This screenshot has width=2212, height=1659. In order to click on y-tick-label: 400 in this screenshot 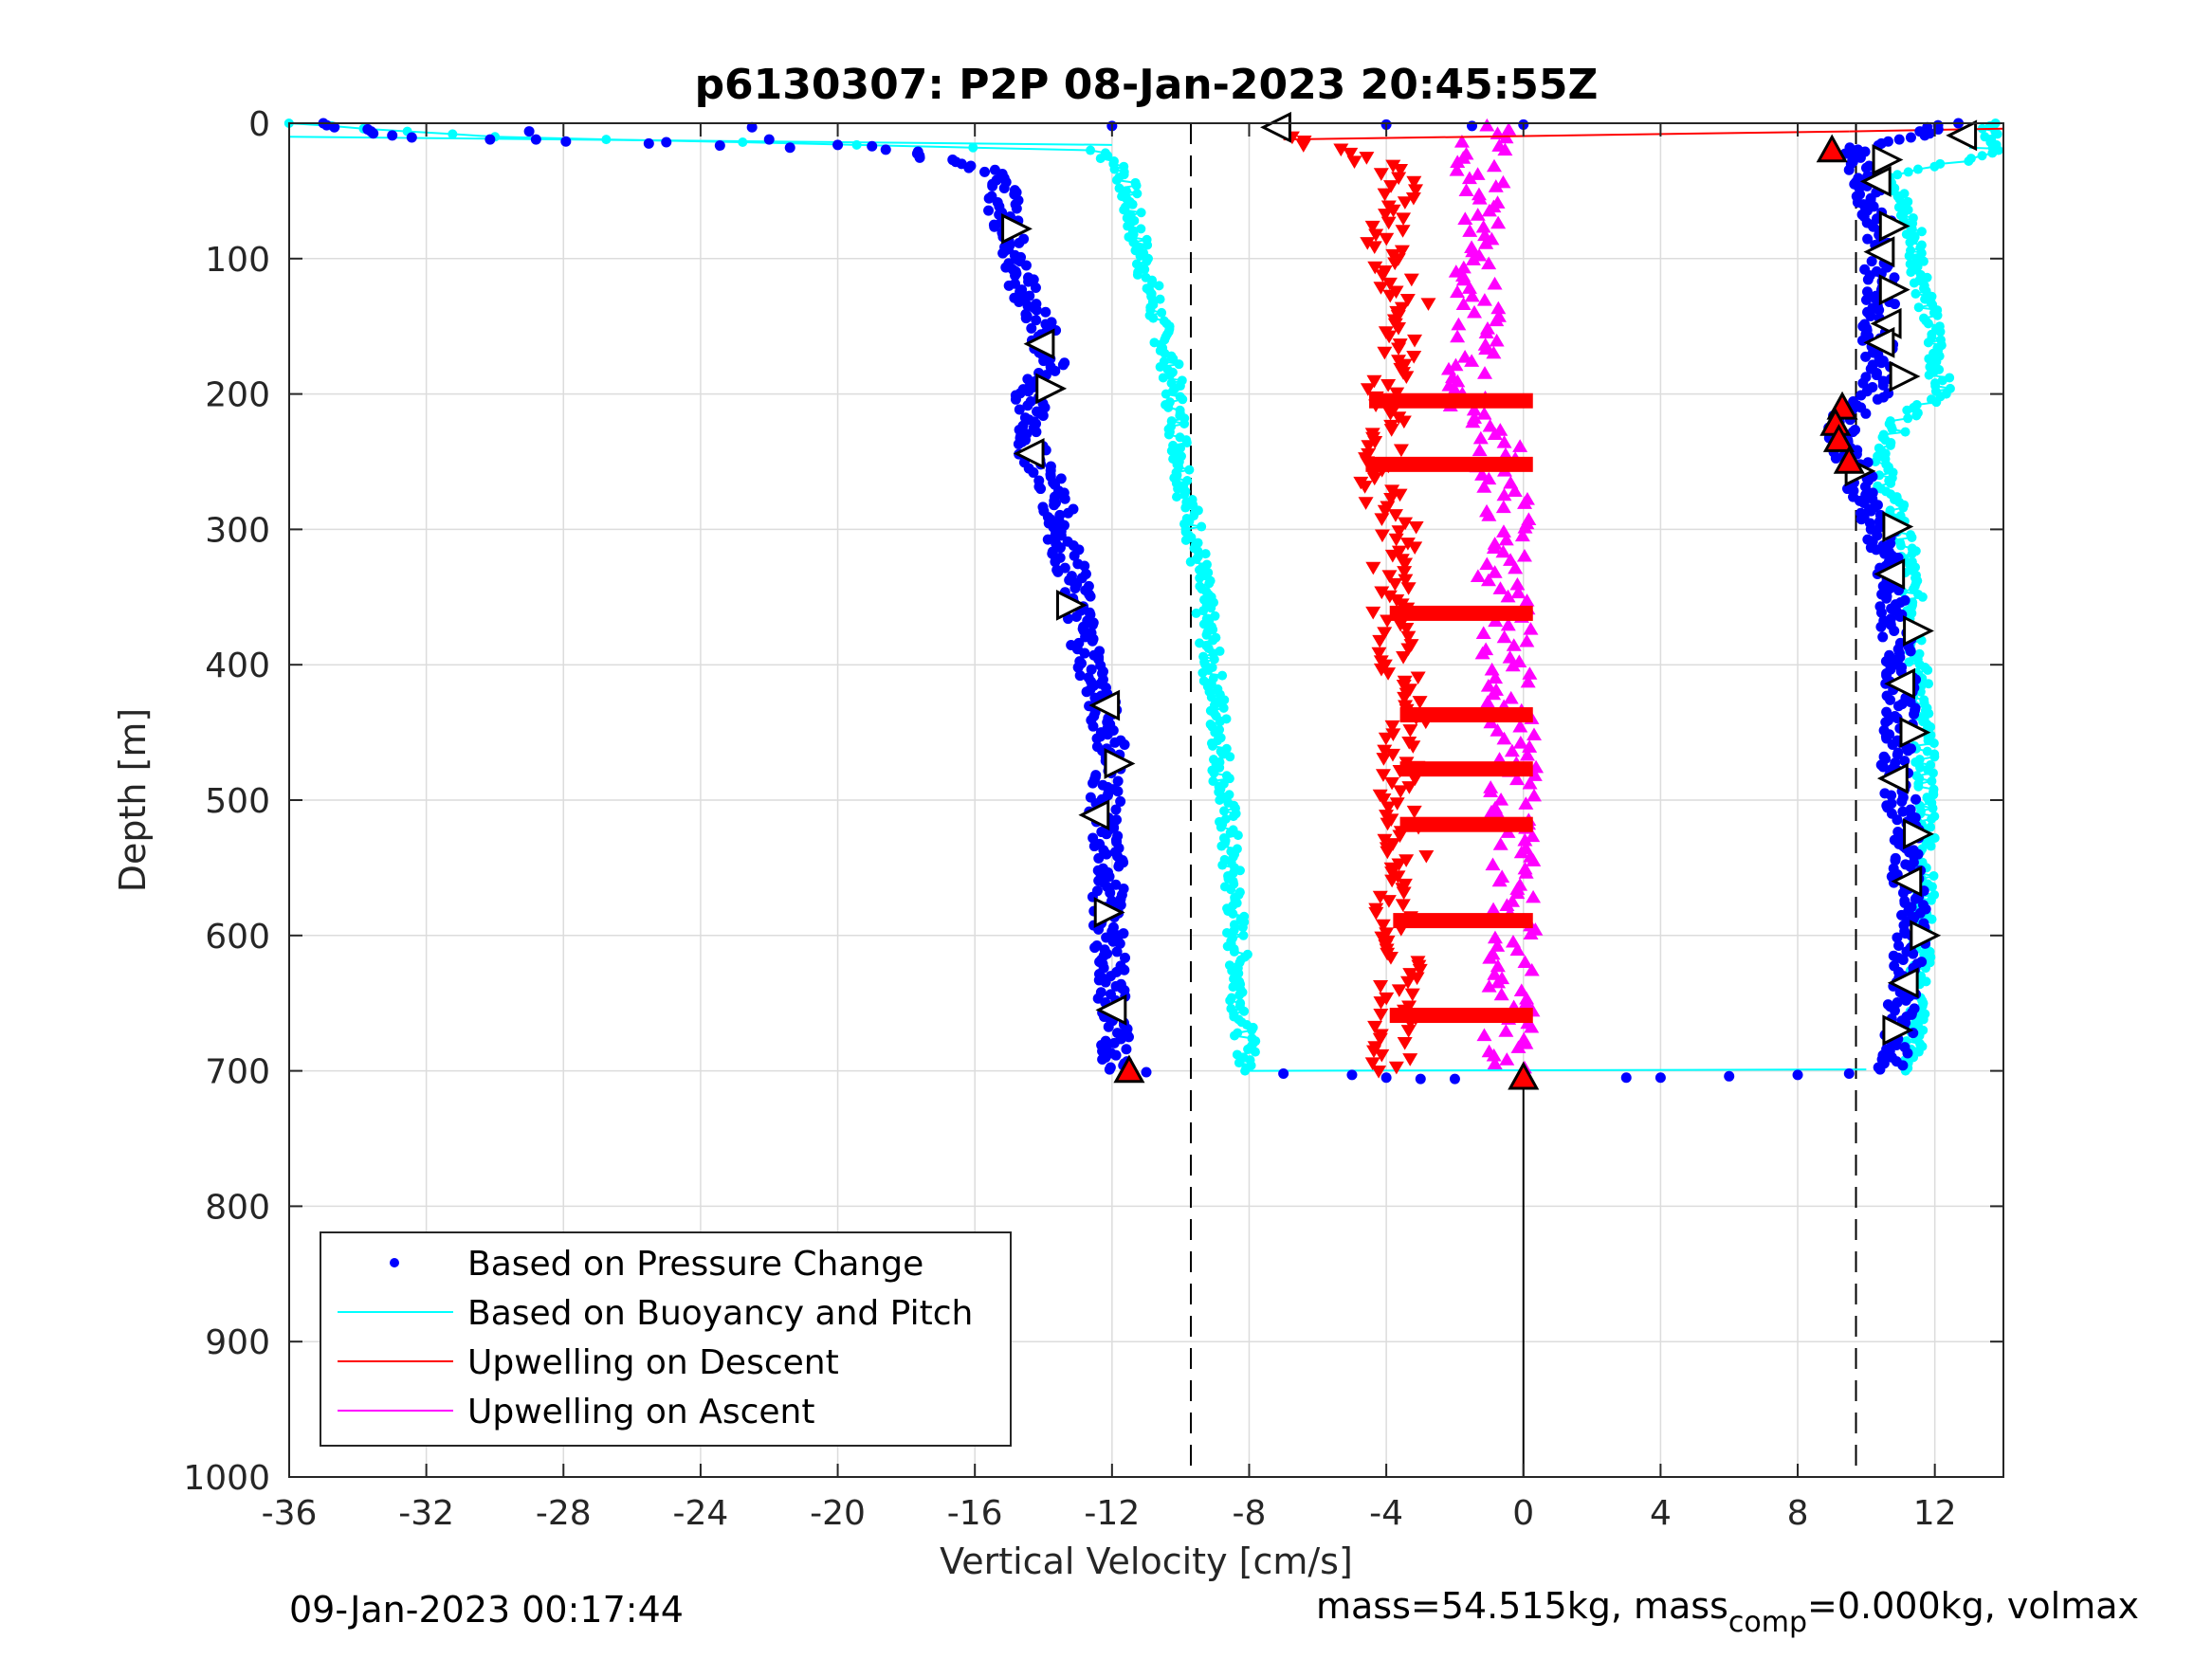, I will do `click(237, 666)`.